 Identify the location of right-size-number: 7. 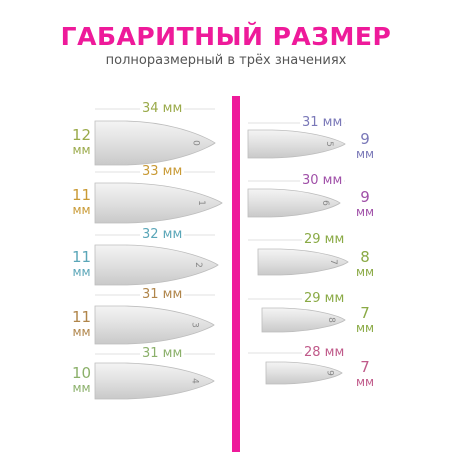
(333, 262).